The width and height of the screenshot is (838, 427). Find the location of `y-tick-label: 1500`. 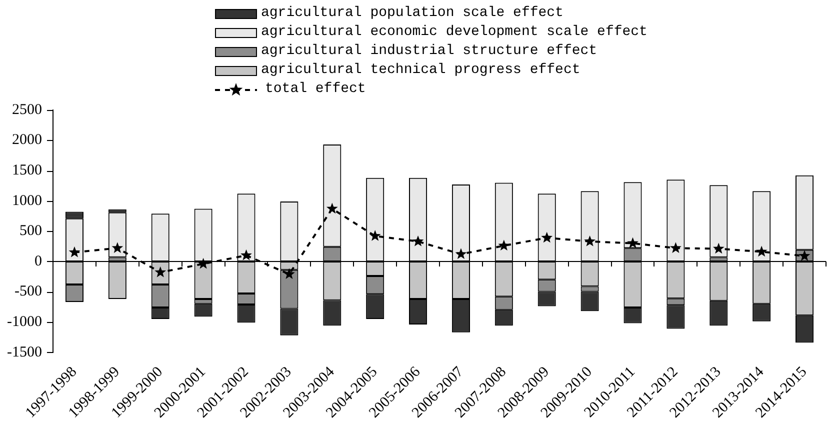

y-tick-label: 1500 is located at coordinates (27, 170).